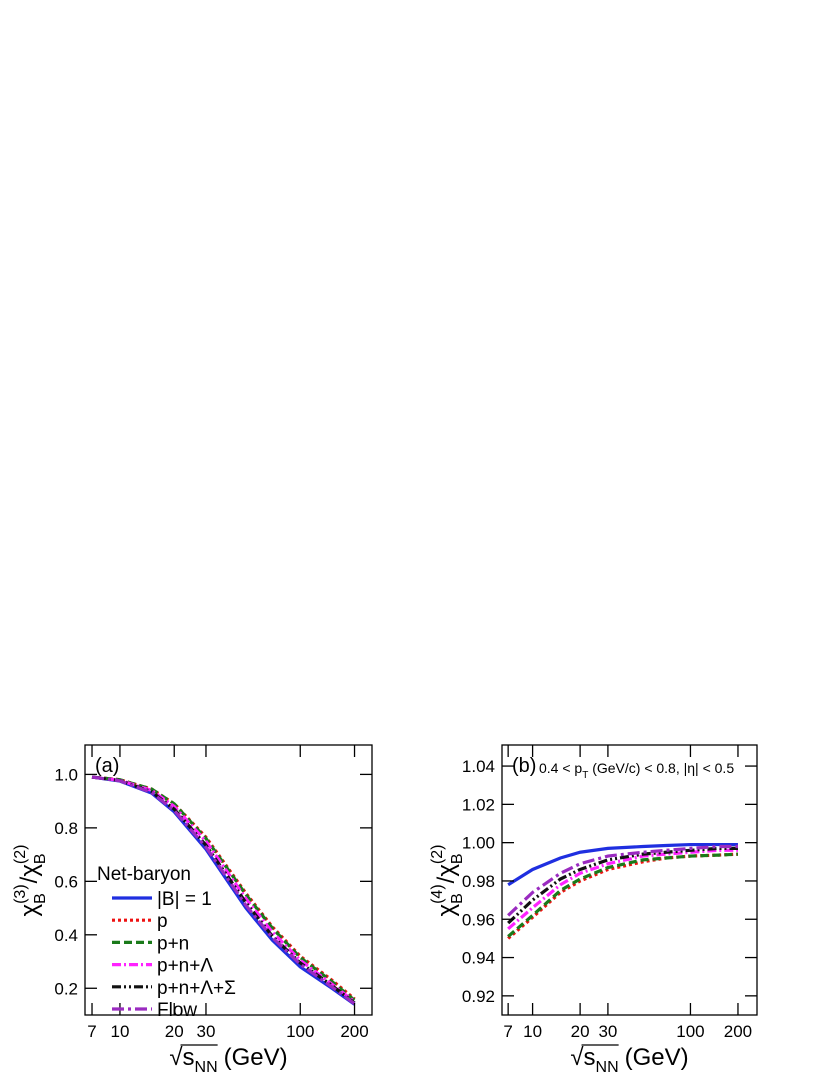 The image size is (830, 1075). I want to click on annotation-rest: (GeV/c) < 0.8, |η| < 0.5, so click(661, 768).